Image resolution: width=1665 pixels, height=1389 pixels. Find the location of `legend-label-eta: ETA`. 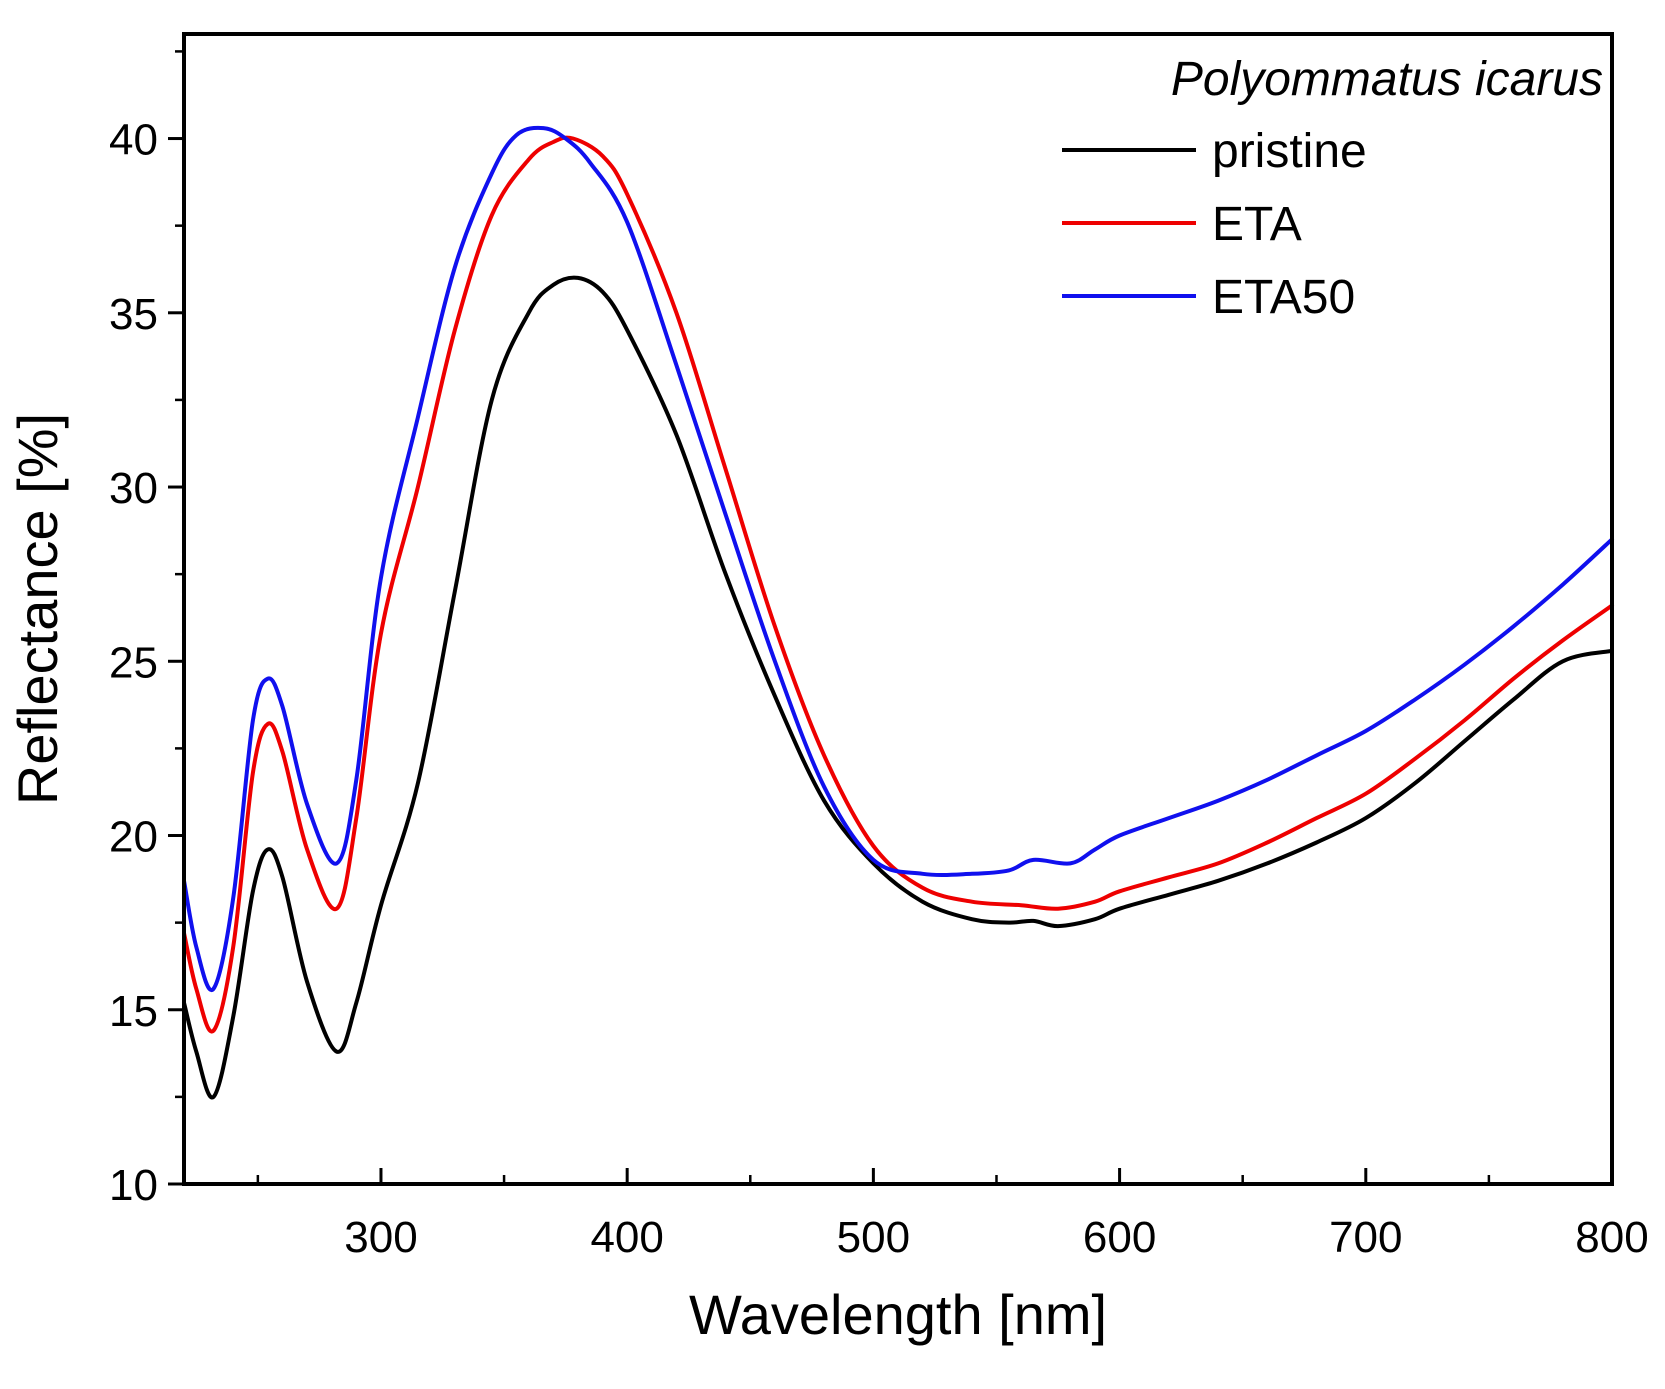

legend-label-eta: ETA is located at coordinates (1257, 224).